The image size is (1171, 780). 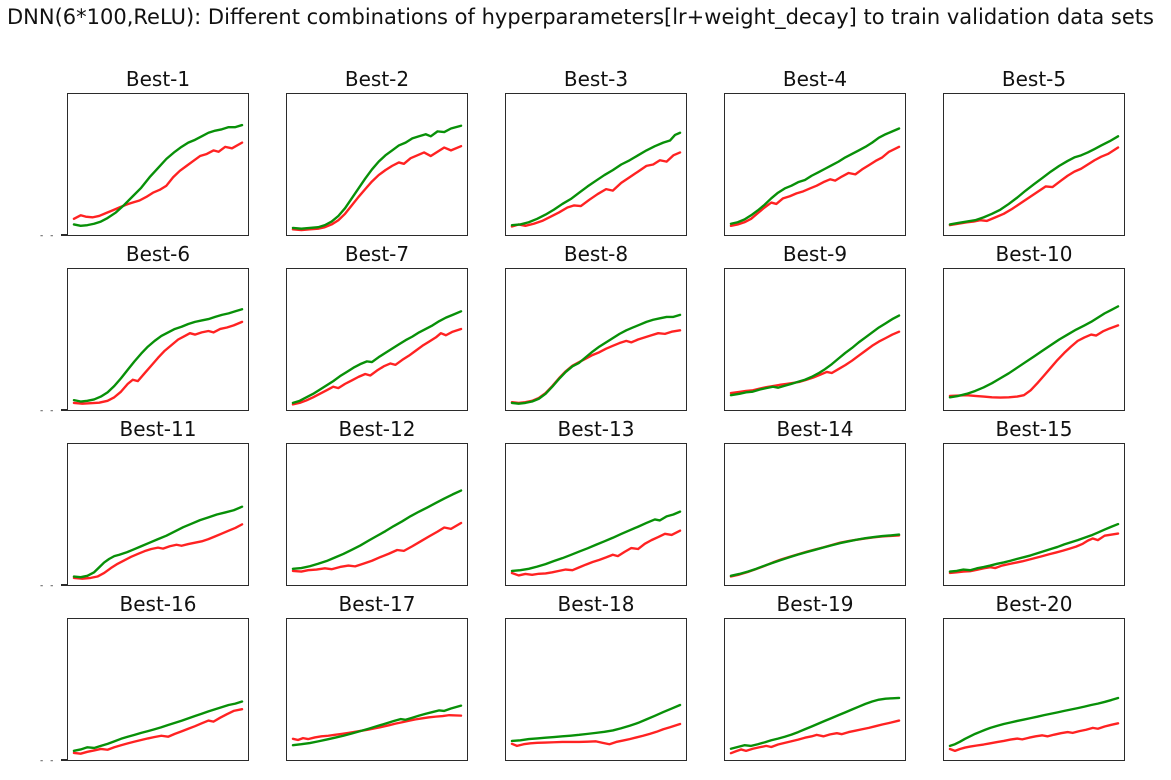 What do you see at coordinates (1034, 604) in the screenshot?
I see `subplot-title: Best-20` at bounding box center [1034, 604].